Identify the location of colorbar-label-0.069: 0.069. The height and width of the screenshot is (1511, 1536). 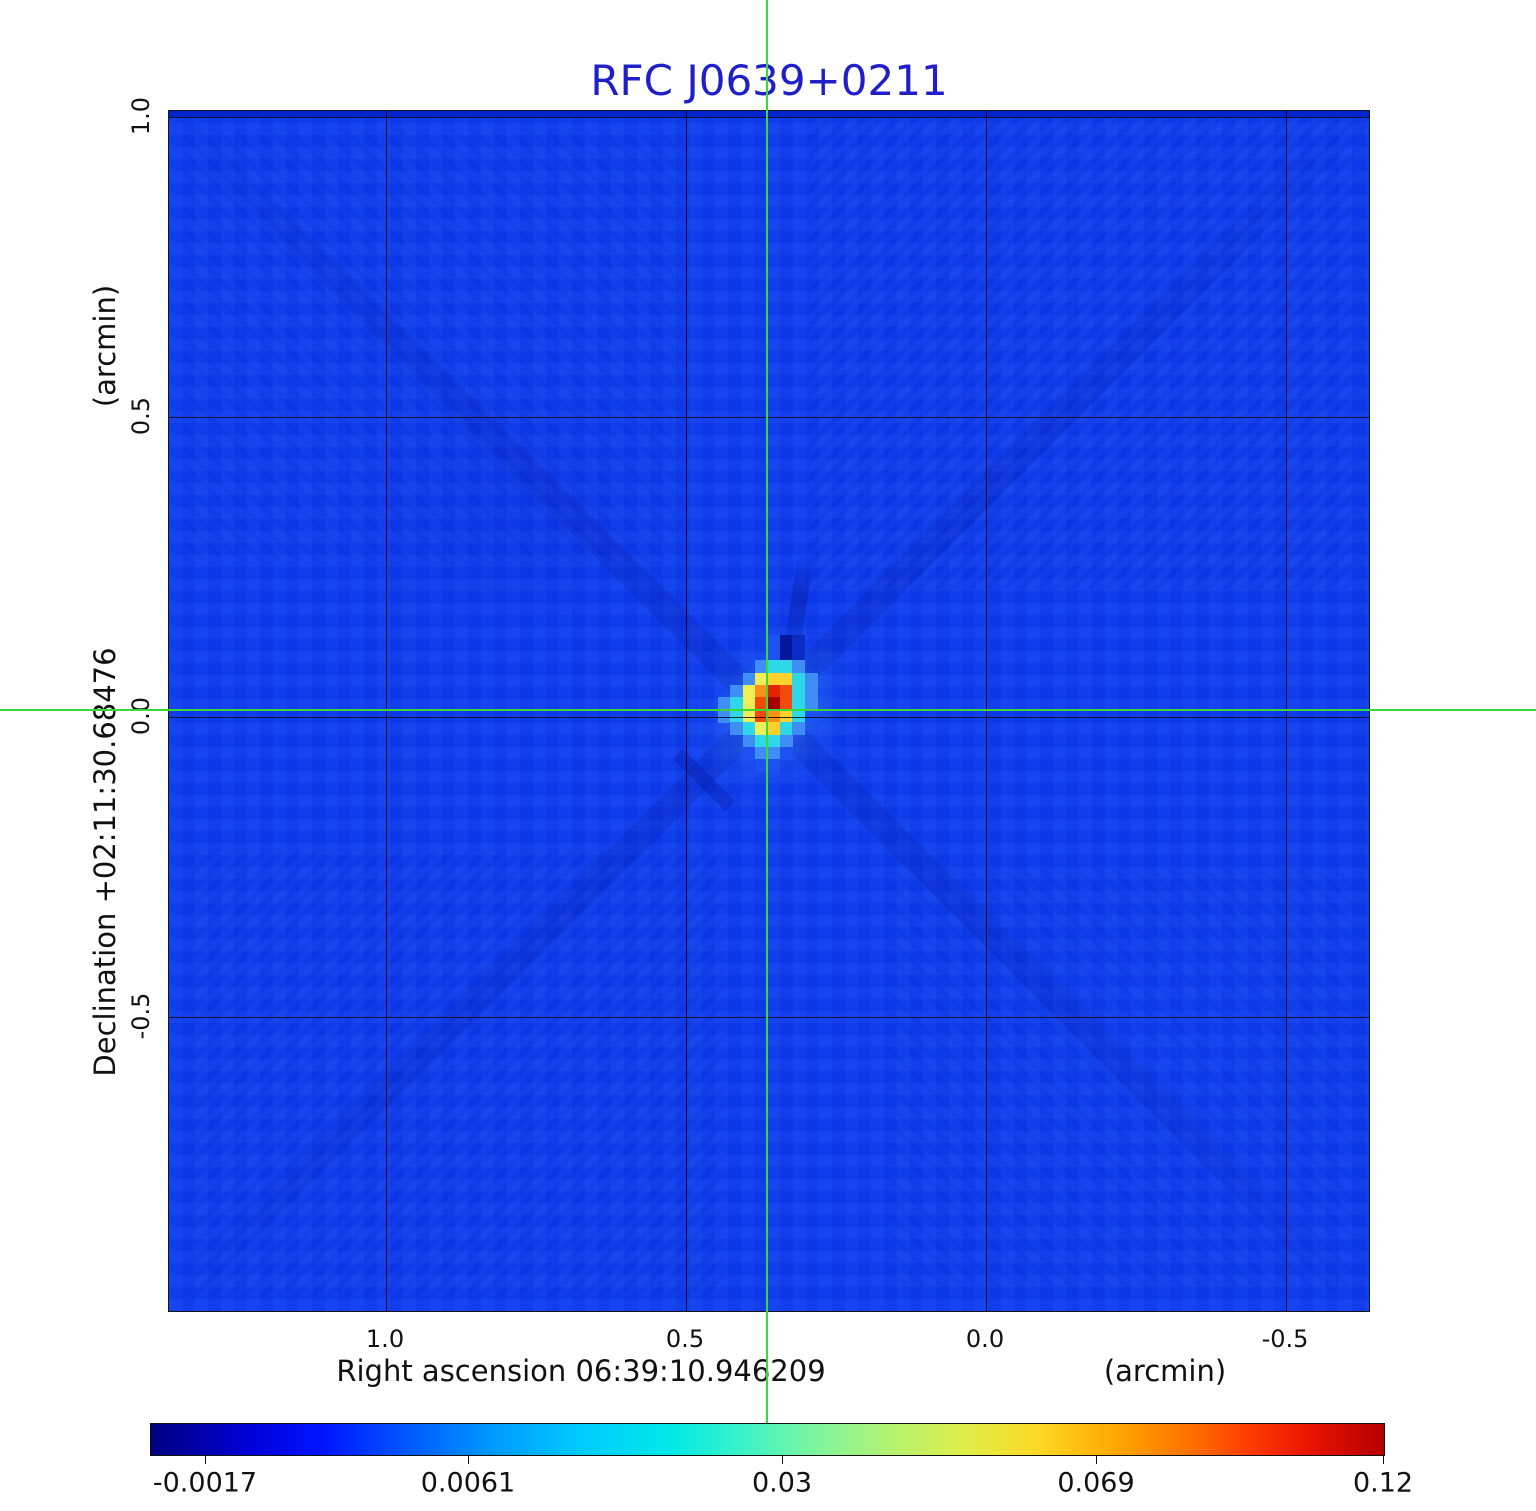
(1096, 1483).